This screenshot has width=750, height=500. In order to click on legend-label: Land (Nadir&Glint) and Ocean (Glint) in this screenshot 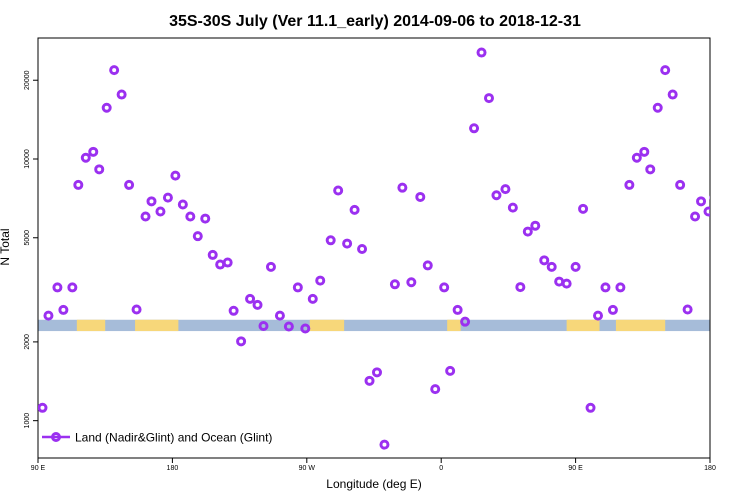, I will do `click(173, 438)`.